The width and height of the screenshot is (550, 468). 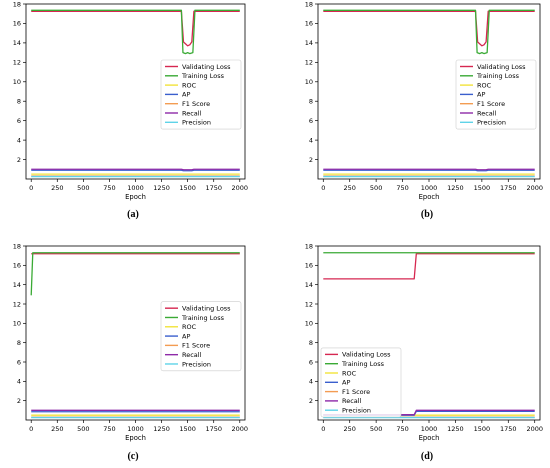 I want to click on panel-caption-a: (a), so click(x=133, y=214).